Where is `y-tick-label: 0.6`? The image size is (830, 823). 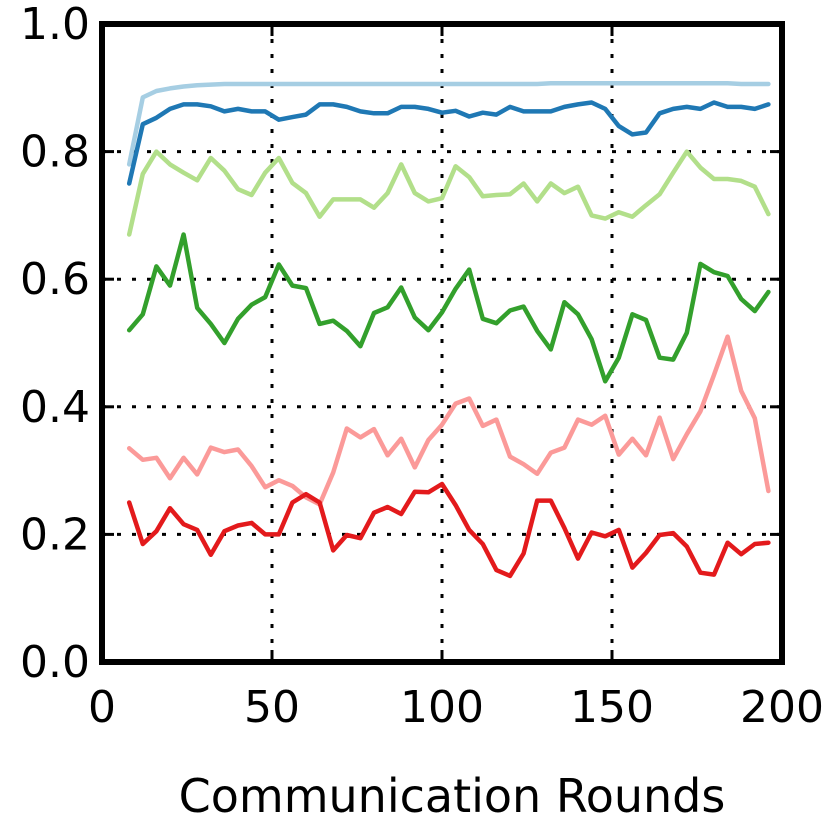
y-tick-label: 0.6 is located at coordinates (55, 279).